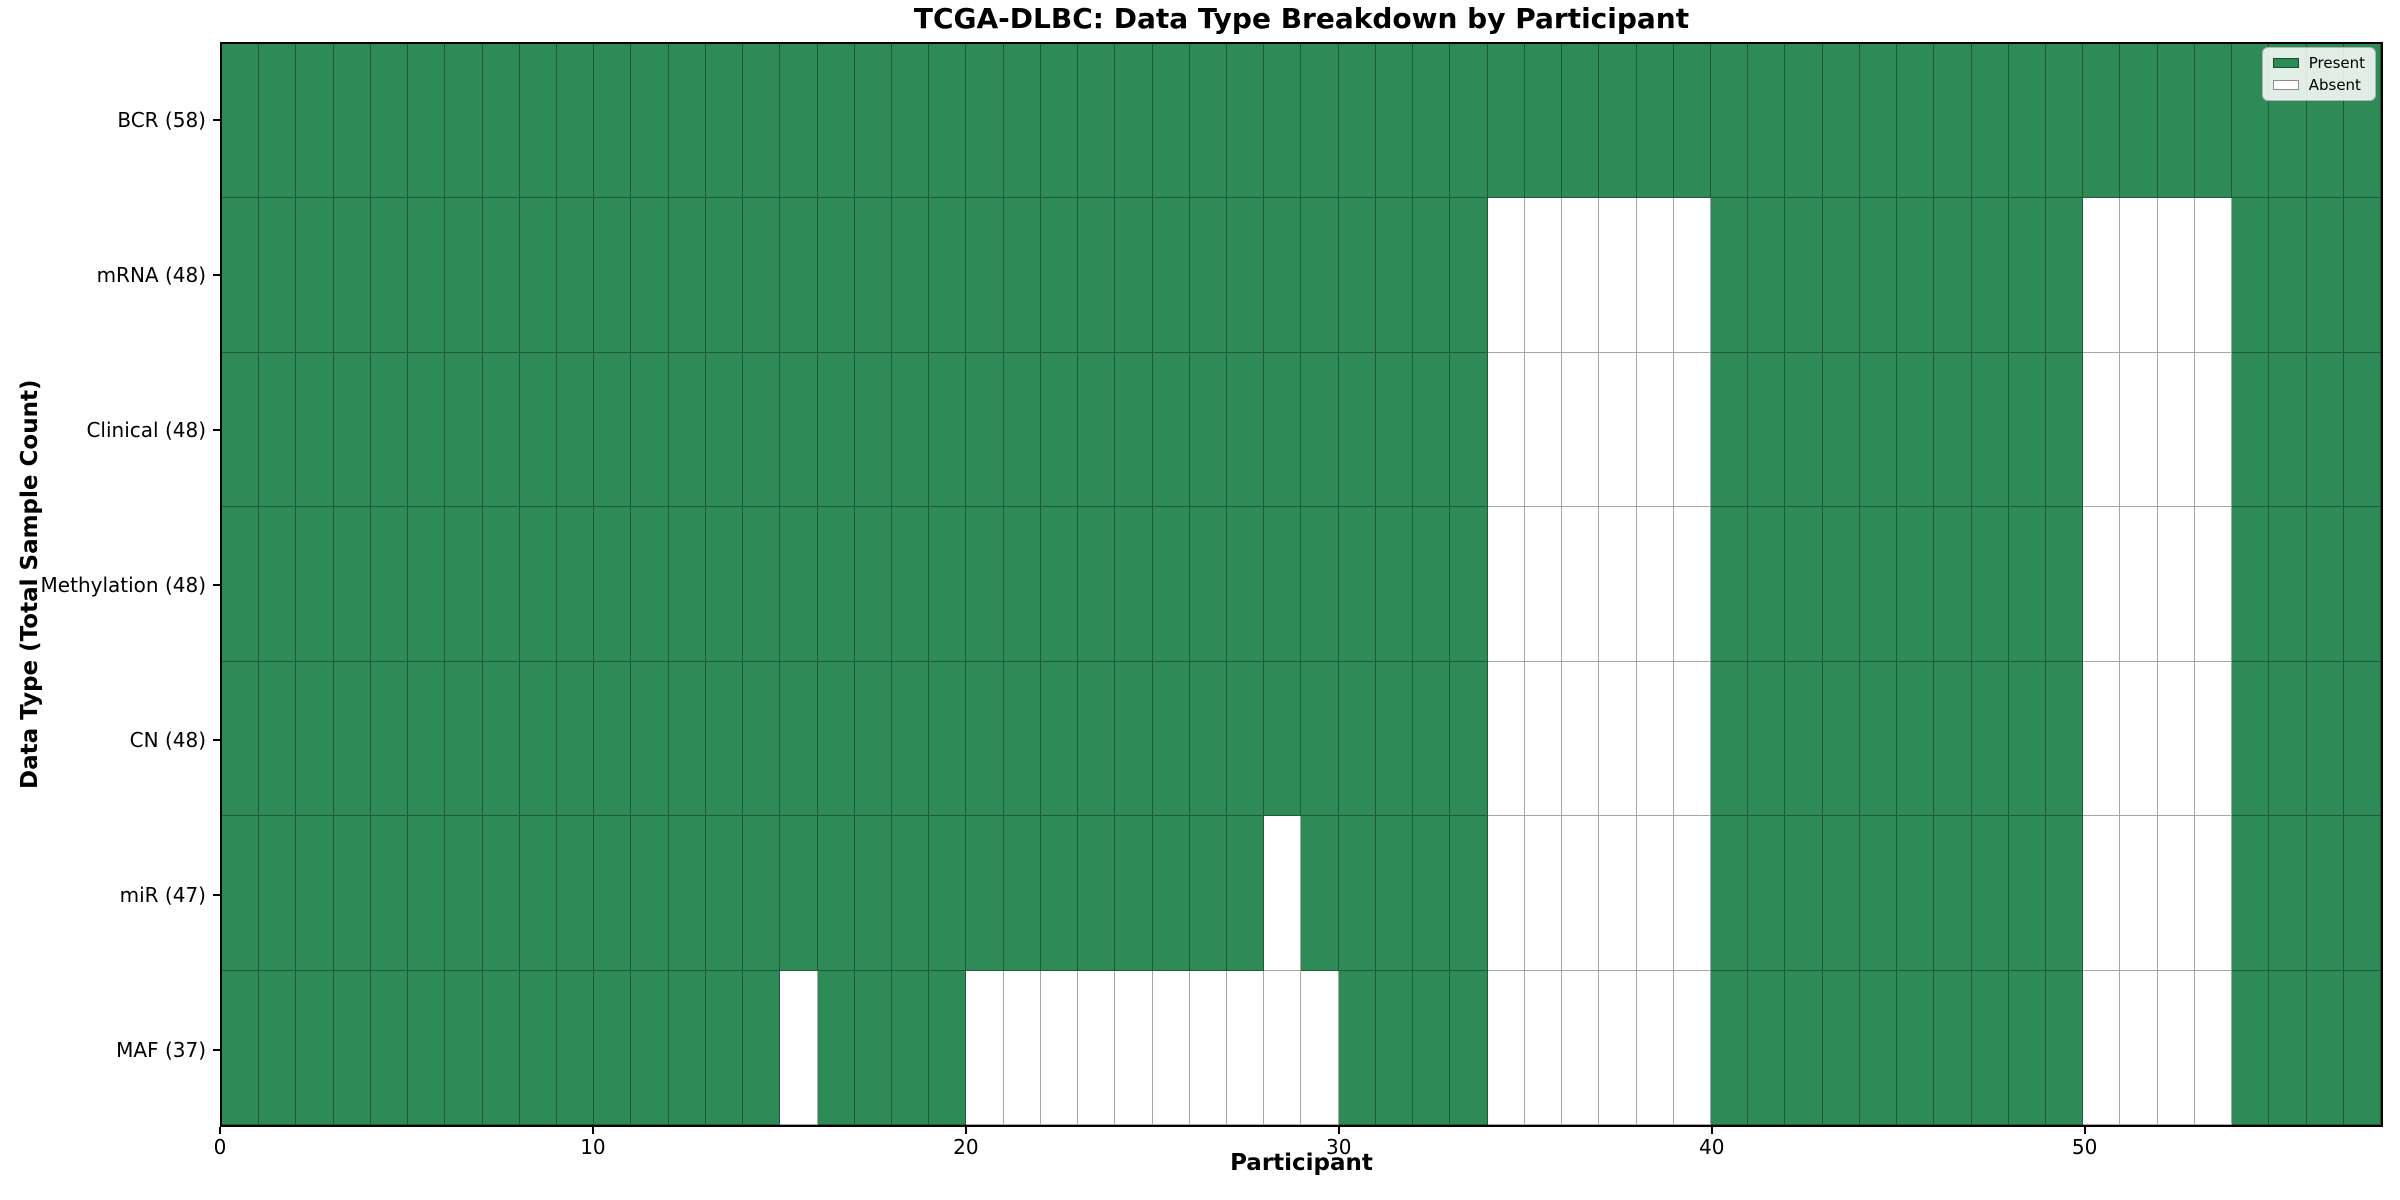 The width and height of the screenshot is (2400, 1200). Describe the element at coordinates (161, 119) in the screenshot. I see `y-tick-label: BCR (58)` at that location.